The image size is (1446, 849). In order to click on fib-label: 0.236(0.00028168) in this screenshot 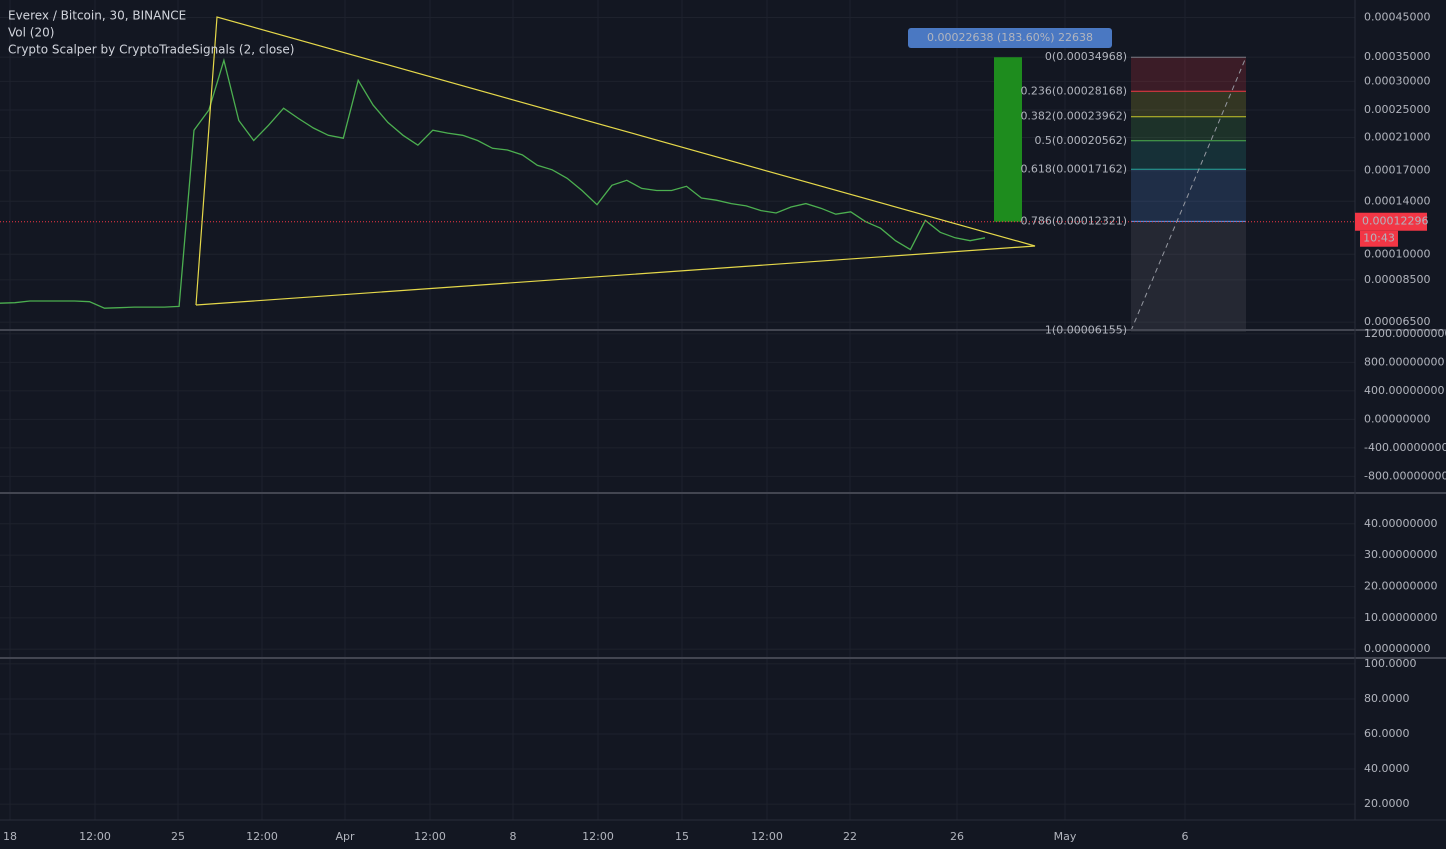, I will do `click(1073, 90)`.